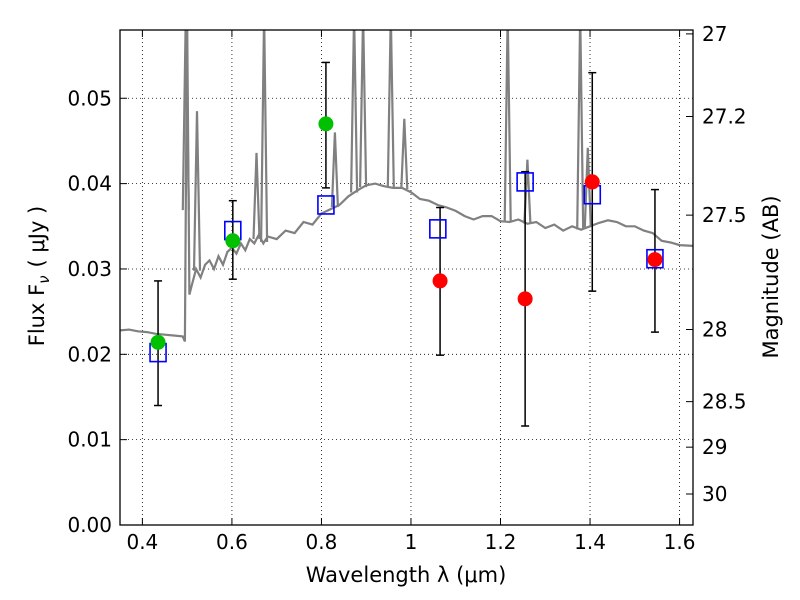 The height and width of the screenshot is (600, 800). What do you see at coordinates (89, 98) in the screenshot?
I see `y-tick-label: 0.05` at bounding box center [89, 98].